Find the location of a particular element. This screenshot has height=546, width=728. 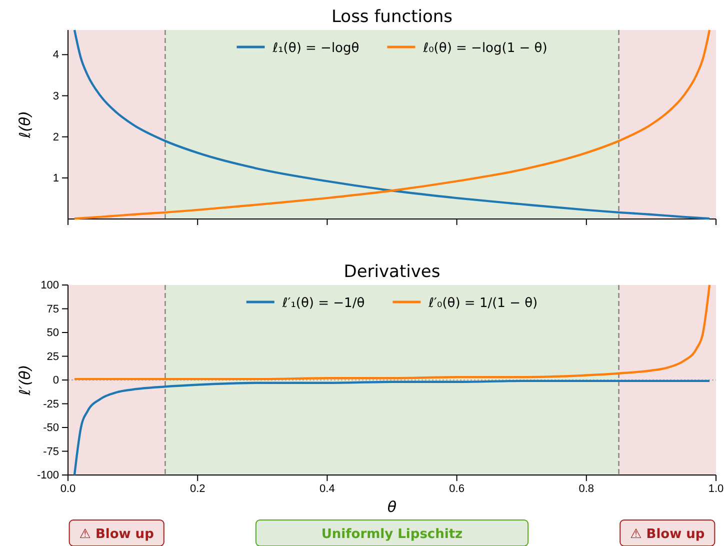

x-tick-label: 0.6 is located at coordinates (456, 488).